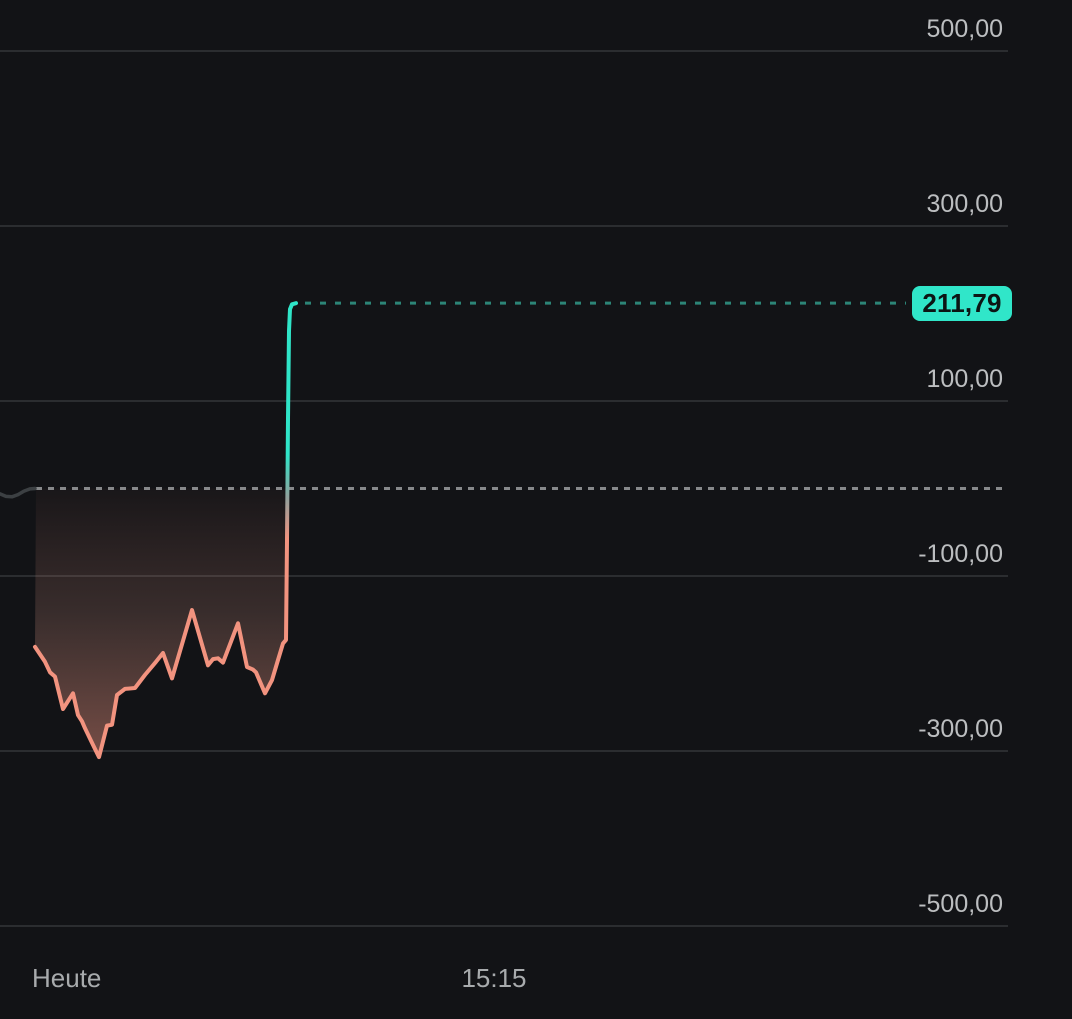 This screenshot has width=1072, height=1019. I want to click on pnl-line, so click(165, 530).